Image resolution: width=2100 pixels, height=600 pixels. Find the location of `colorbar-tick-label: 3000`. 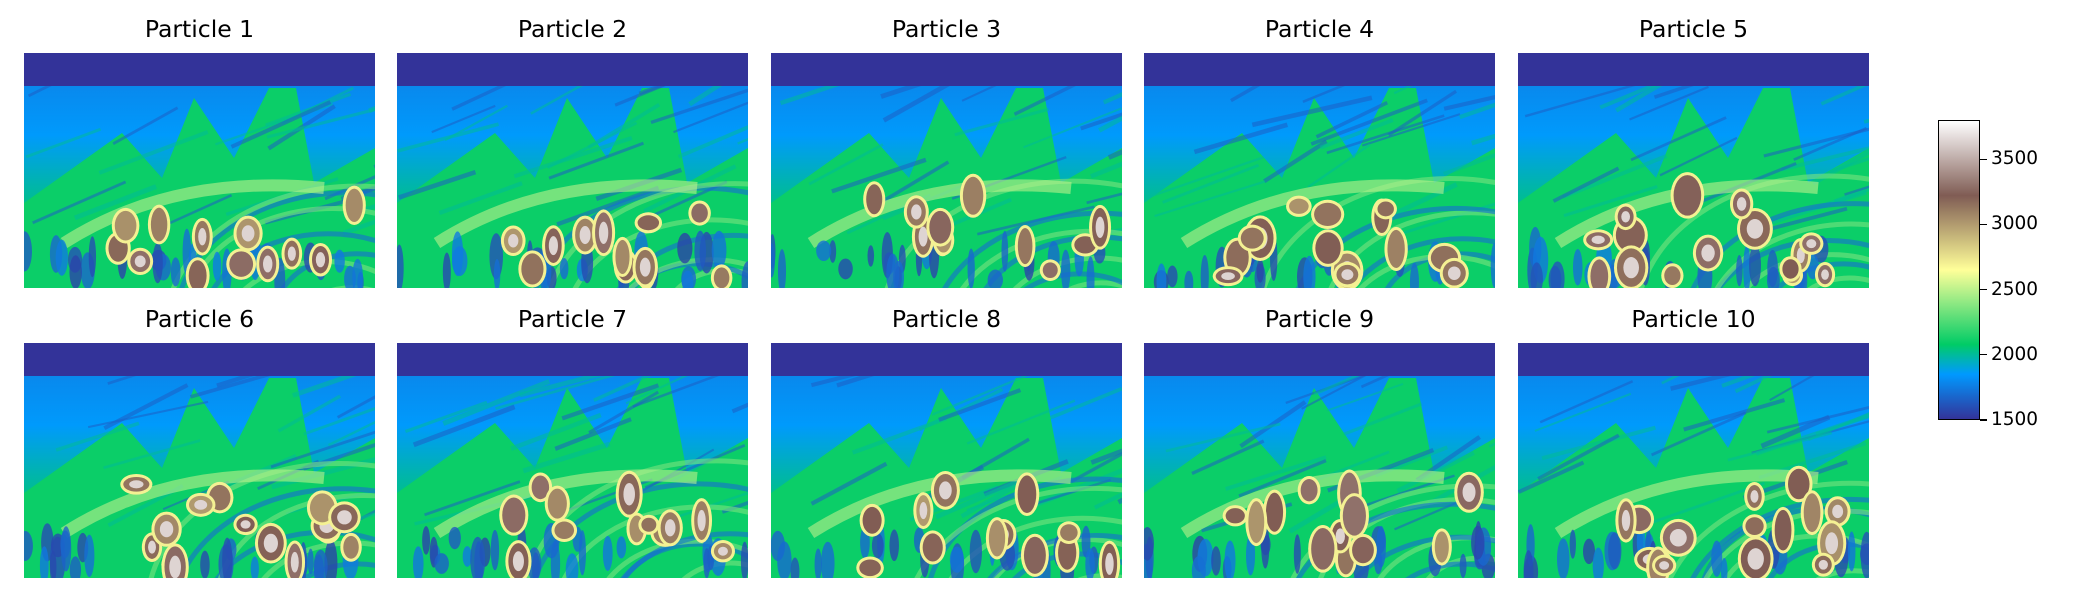

colorbar-tick-label: 3000 is located at coordinates (2015, 224).